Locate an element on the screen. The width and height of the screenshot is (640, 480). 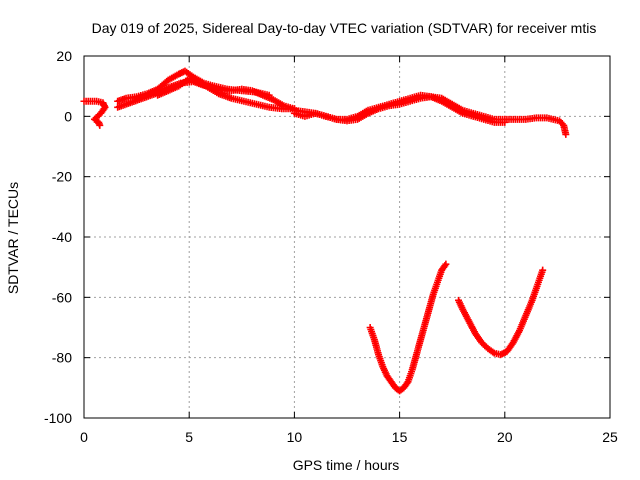
data-series-segment-g is located at coordinates (535, 126).